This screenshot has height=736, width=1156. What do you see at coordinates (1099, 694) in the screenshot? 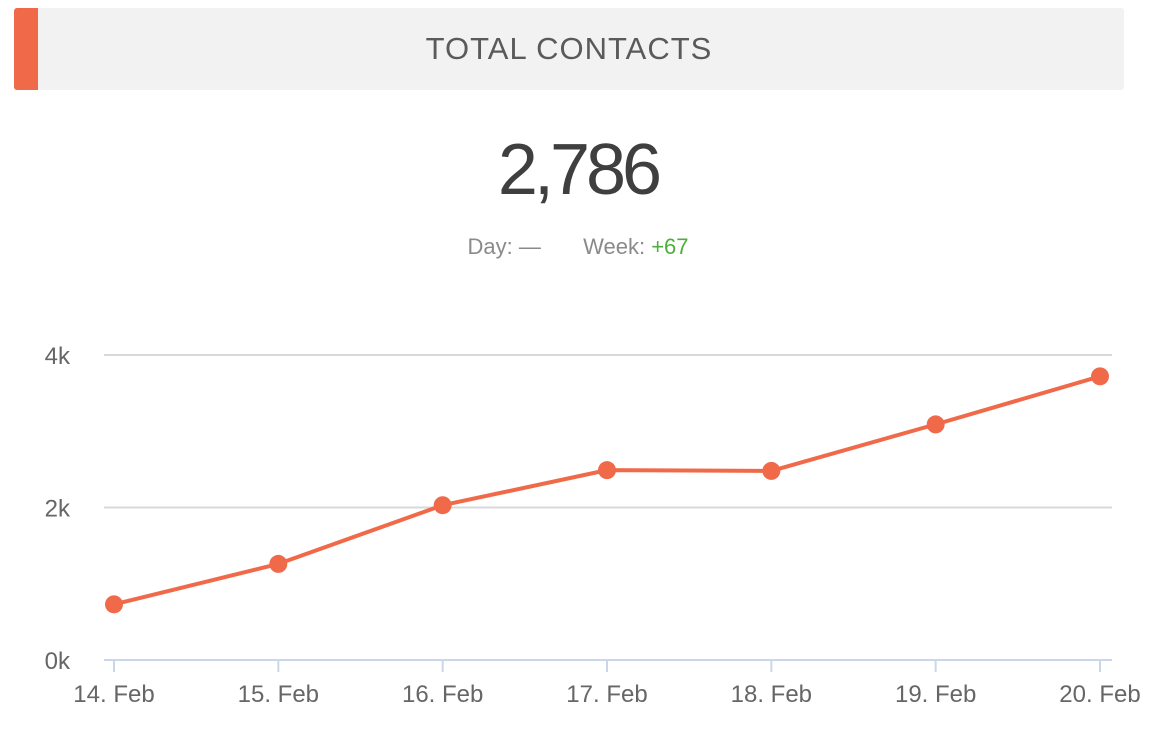
I see `x-tick-label: 20. Feb` at bounding box center [1099, 694].